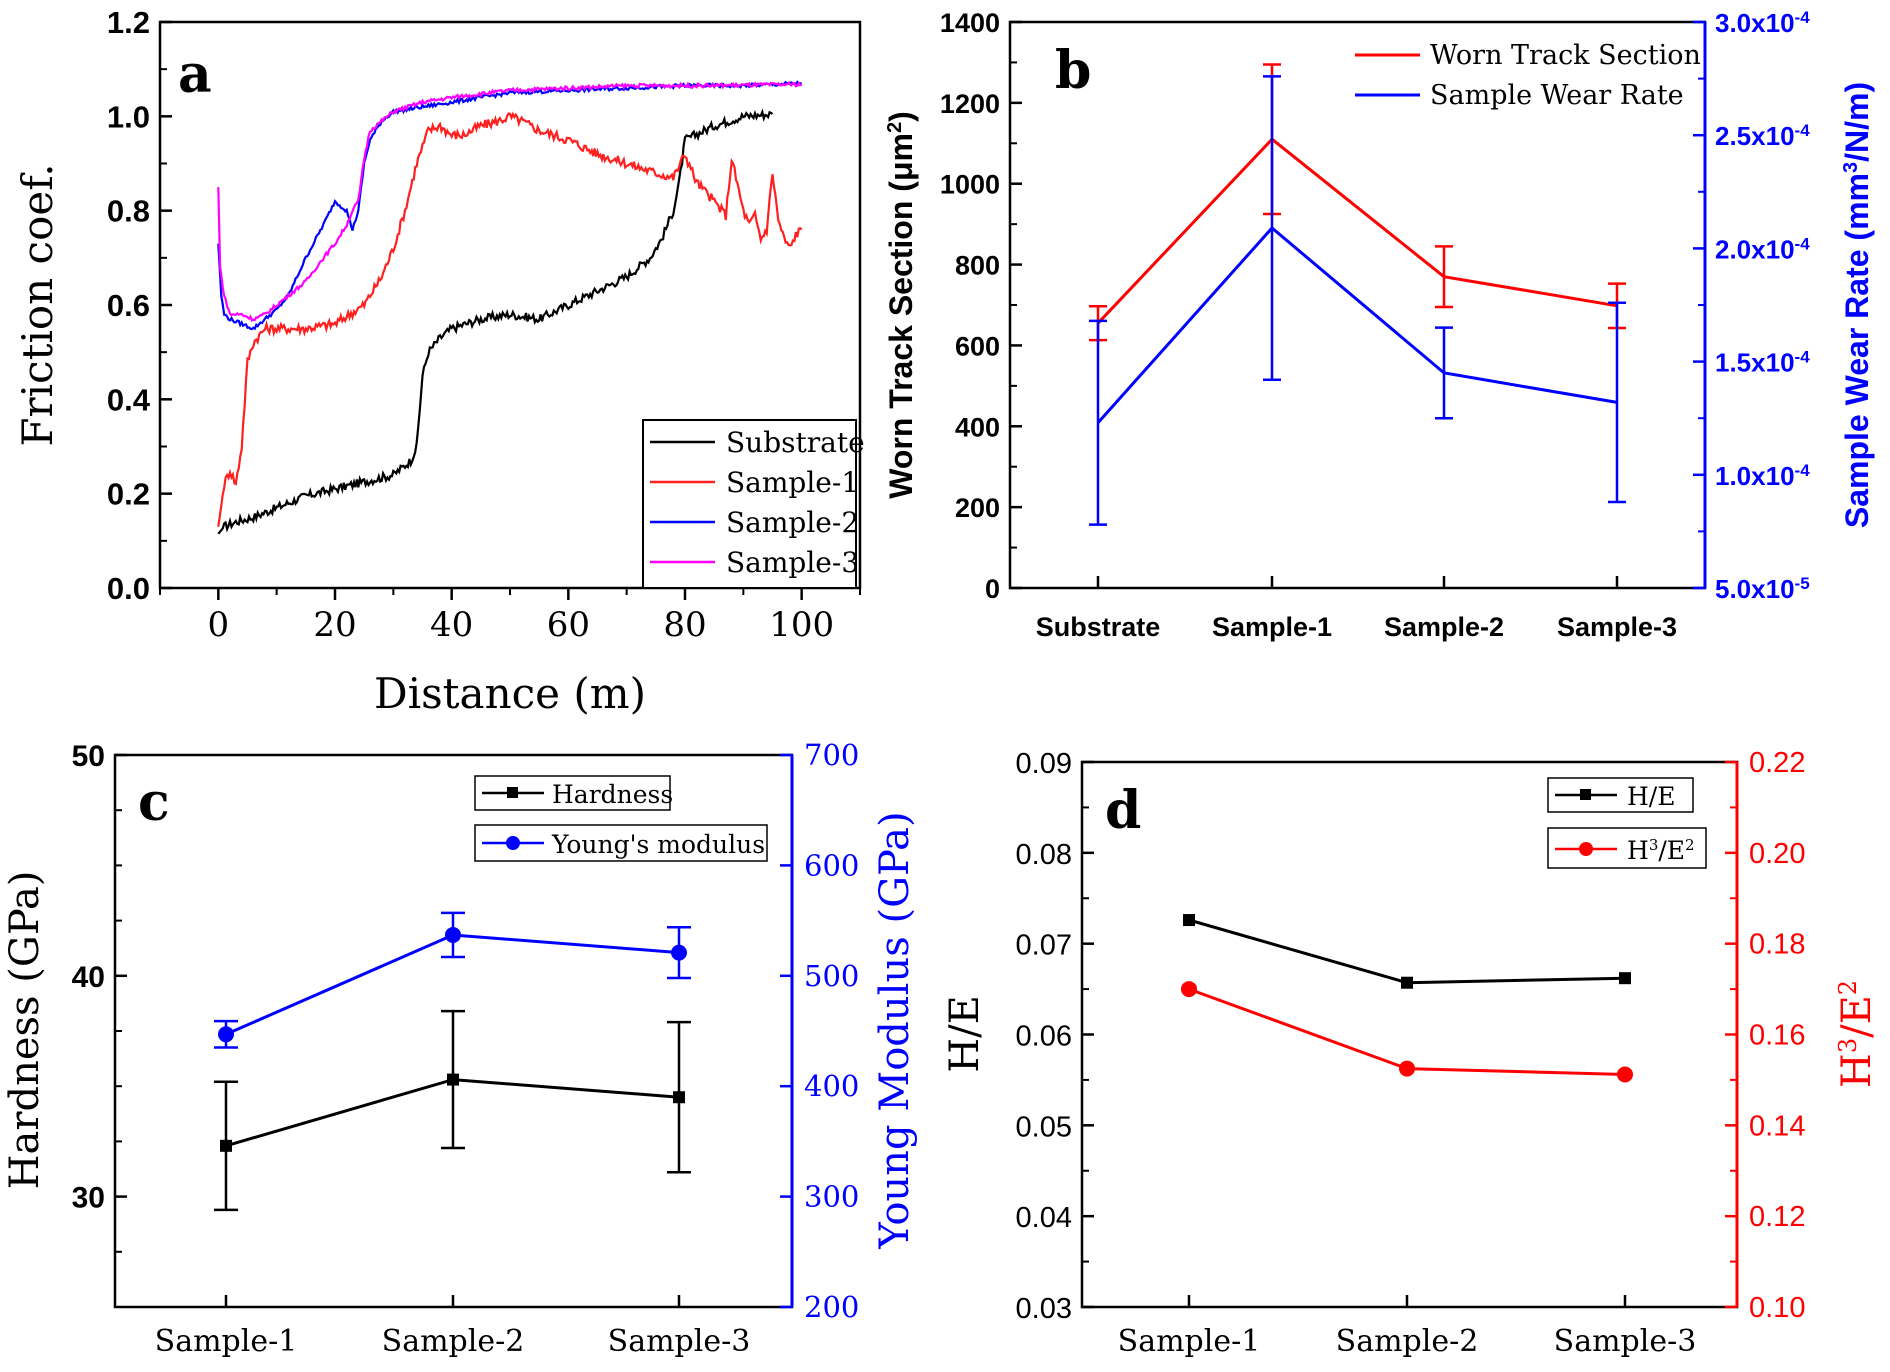 The width and height of the screenshot is (1890, 1372). Describe the element at coordinates (1625, 1341) in the screenshot. I see `panel-d-x-tick-label: Sample-3` at that location.